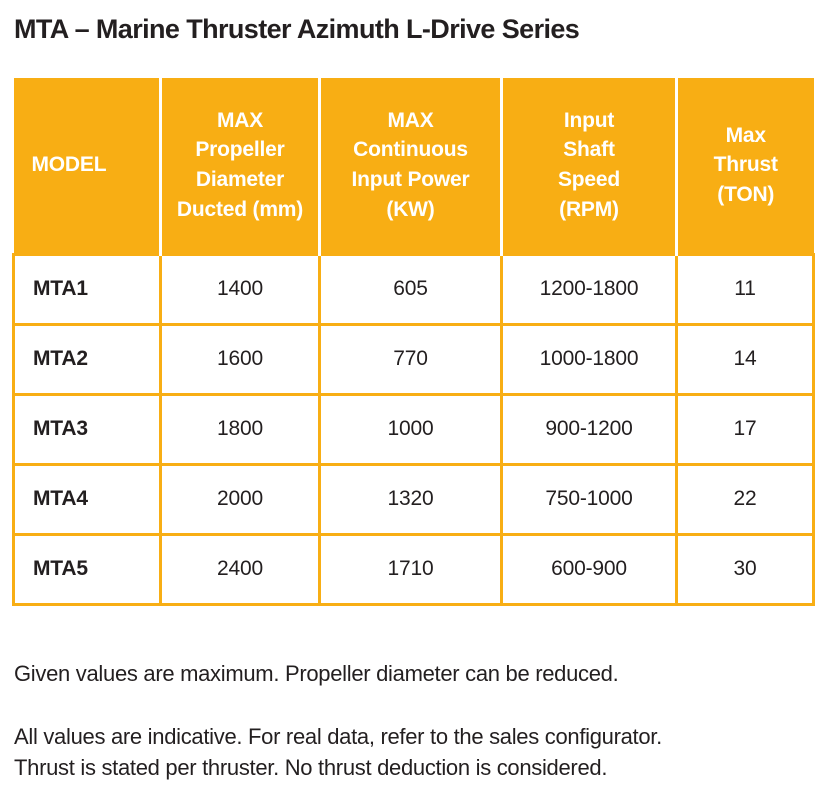 The width and height of the screenshot is (830, 799). What do you see at coordinates (240, 499) in the screenshot?
I see `diameter-cell: 2000` at bounding box center [240, 499].